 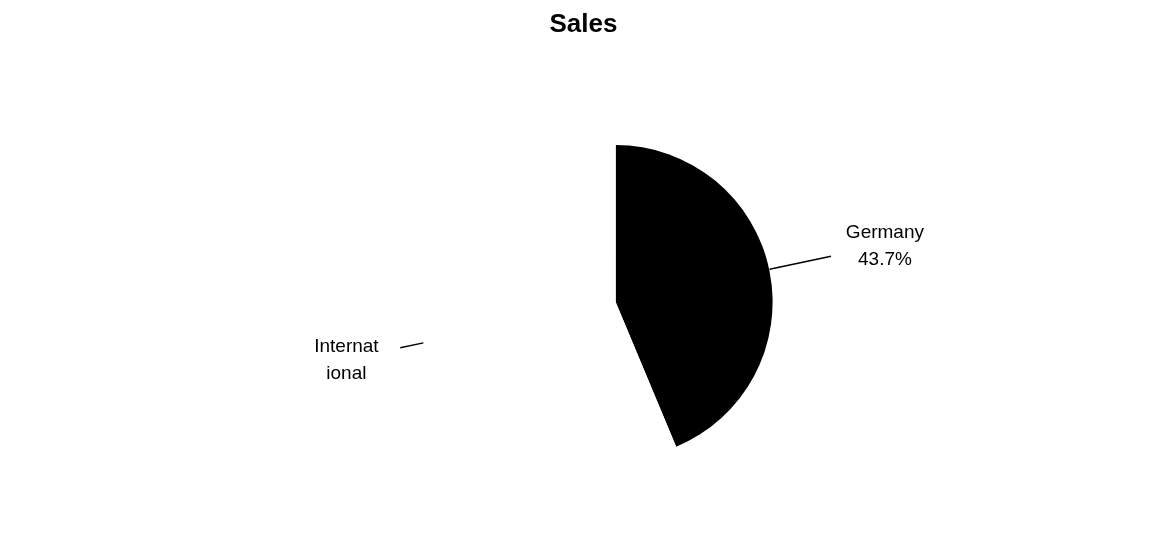 I want to click on chart-title: Sales, so click(x=583, y=22).